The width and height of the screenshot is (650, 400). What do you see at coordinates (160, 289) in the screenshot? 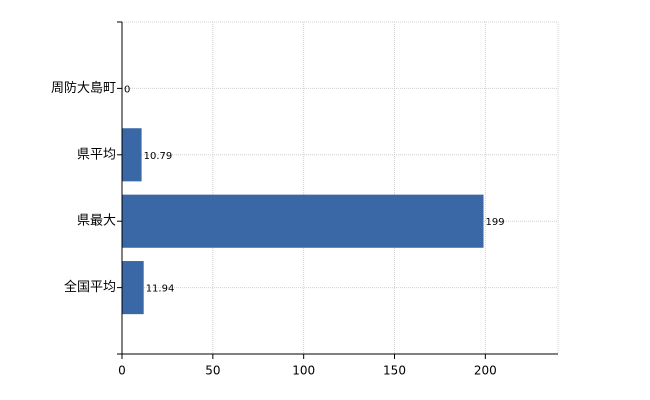
I see `value-label: 11.94` at bounding box center [160, 289].